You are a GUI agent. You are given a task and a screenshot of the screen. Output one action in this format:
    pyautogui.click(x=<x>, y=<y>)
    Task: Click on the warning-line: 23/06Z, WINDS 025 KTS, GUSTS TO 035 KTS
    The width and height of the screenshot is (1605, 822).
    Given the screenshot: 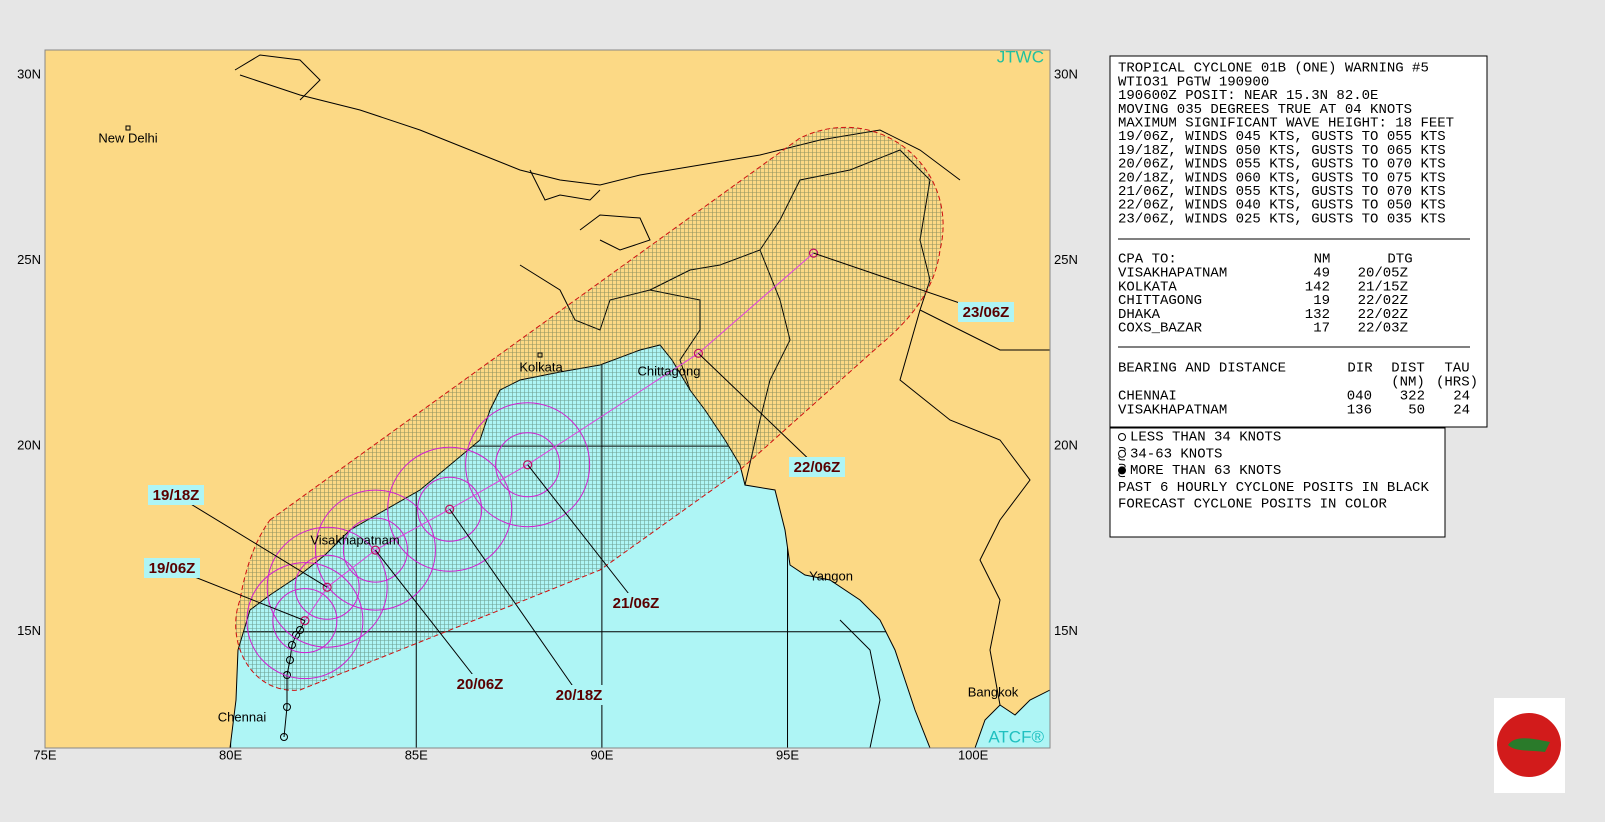 What is the action you would take?
    pyautogui.click(x=1282, y=219)
    